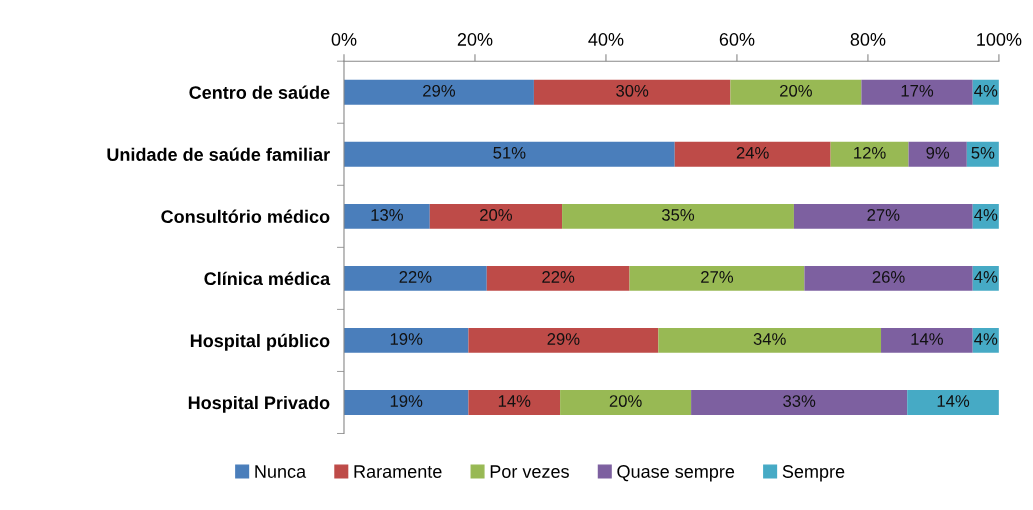 This screenshot has height=510, width=1033. Describe the element at coordinates (475, 39) in the screenshot. I see `x-tick-label: 20%` at that location.